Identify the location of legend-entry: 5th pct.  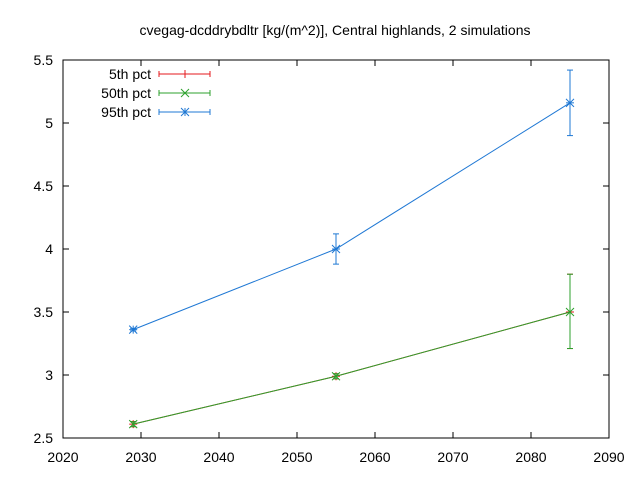
(160, 74).